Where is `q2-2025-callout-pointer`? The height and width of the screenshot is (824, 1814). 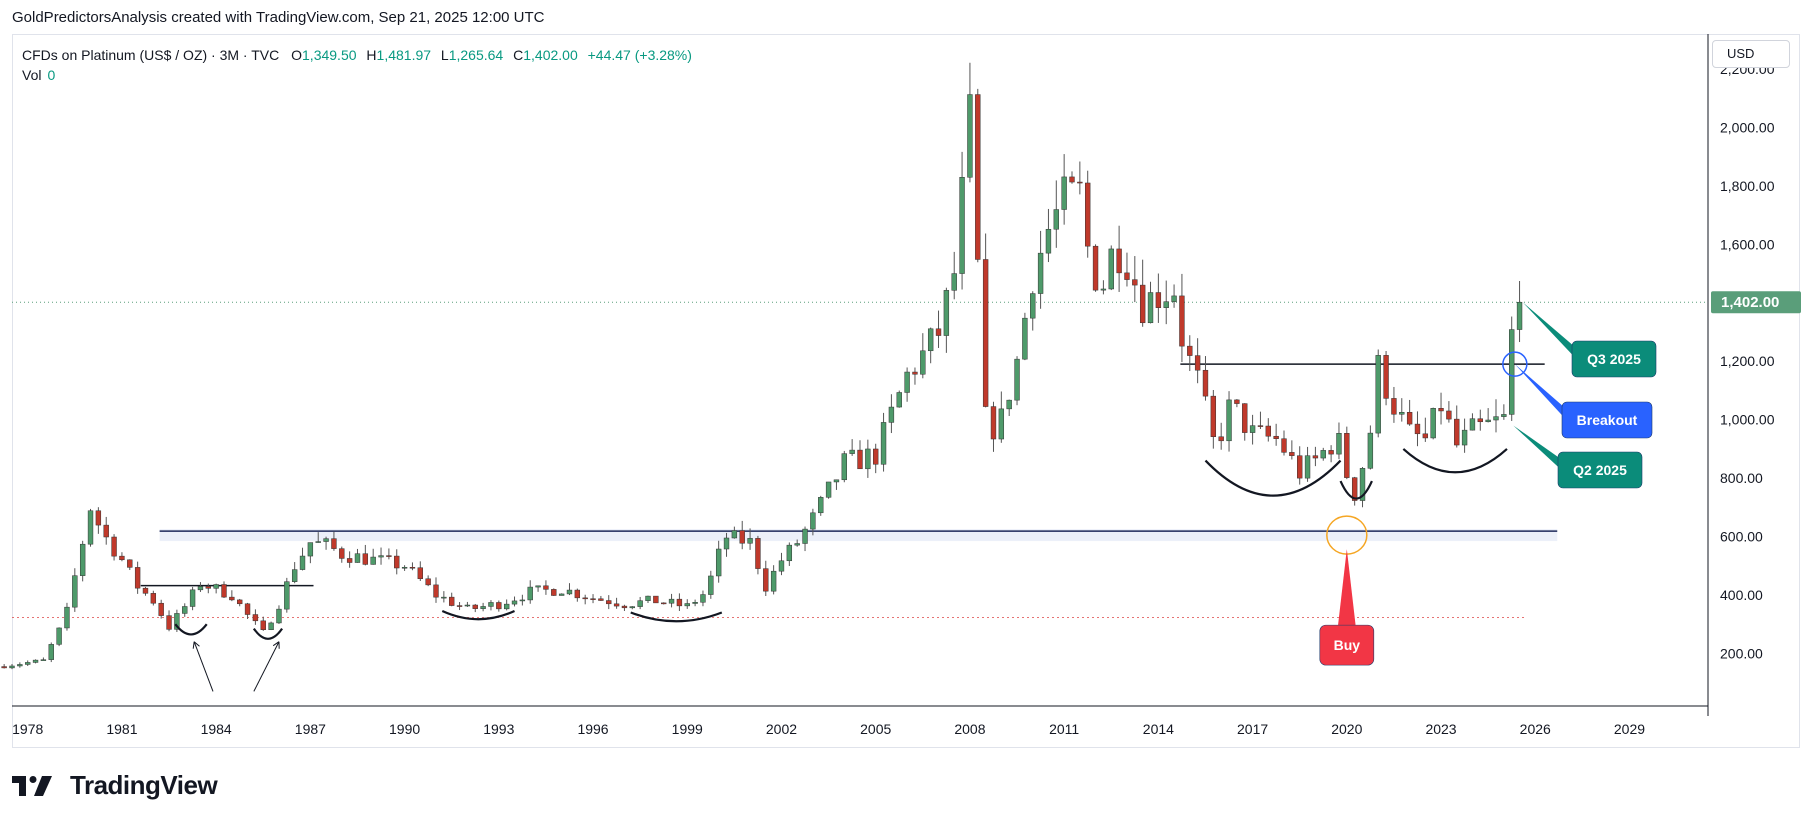
q2-2025-callout-pointer is located at coordinates (1540, 450).